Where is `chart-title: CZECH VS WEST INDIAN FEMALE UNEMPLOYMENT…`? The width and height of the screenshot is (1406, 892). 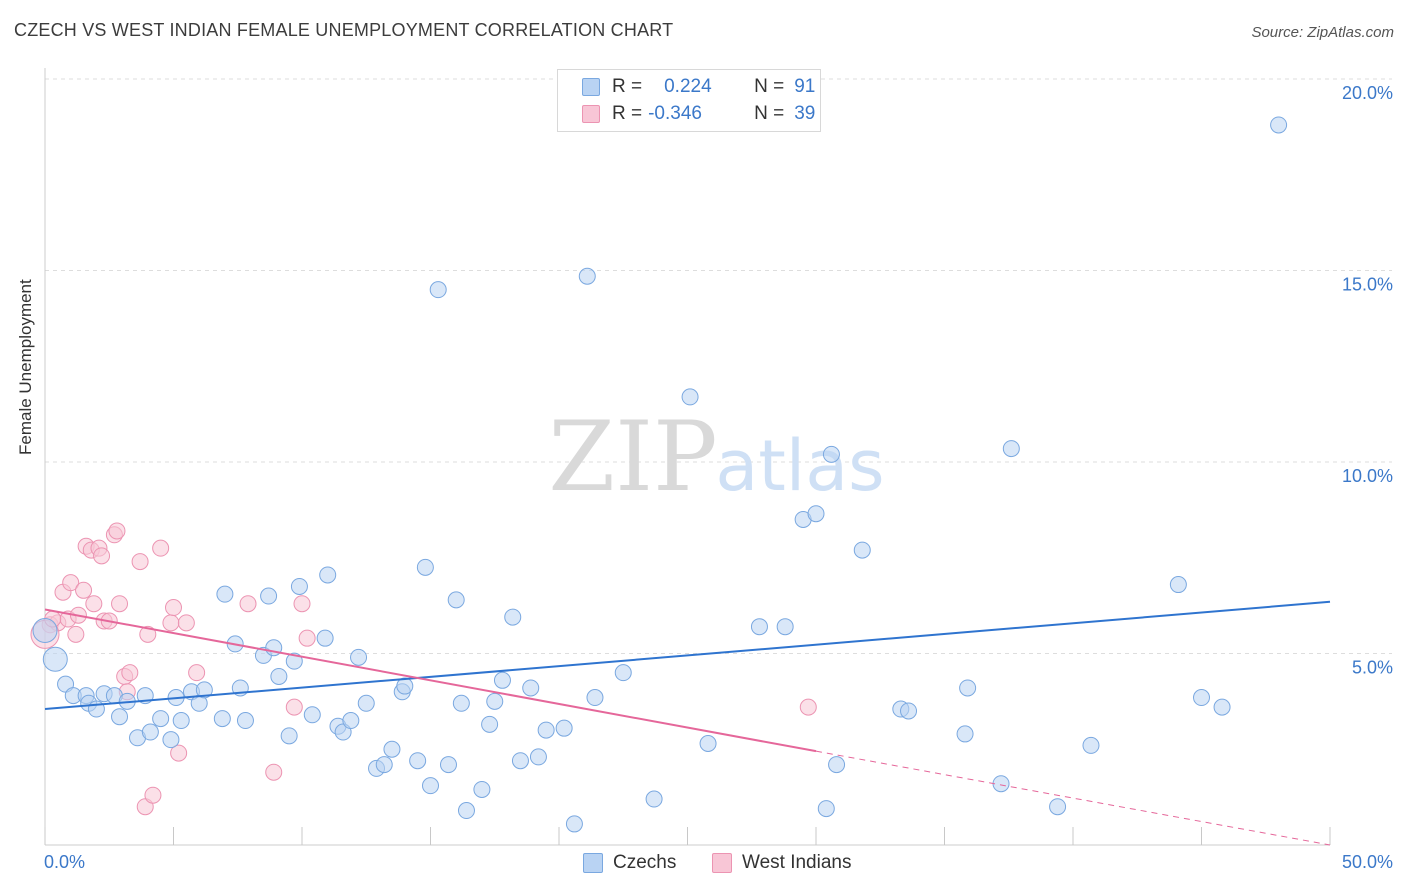 chart-title: CZECH VS WEST INDIAN FEMALE UNEMPLOYMENT… is located at coordinates (344, 30).